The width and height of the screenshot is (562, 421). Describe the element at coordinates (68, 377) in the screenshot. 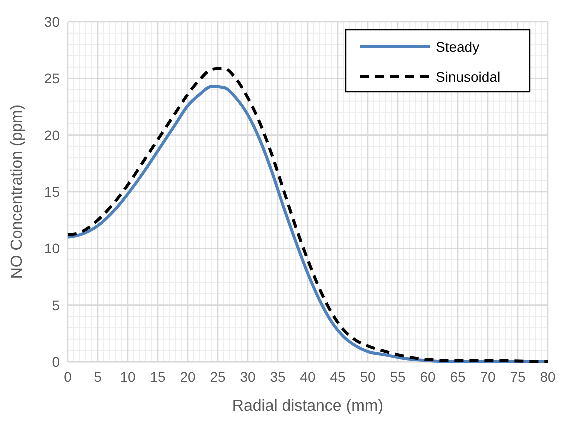

I see `x-tick-label: 0` at that location.